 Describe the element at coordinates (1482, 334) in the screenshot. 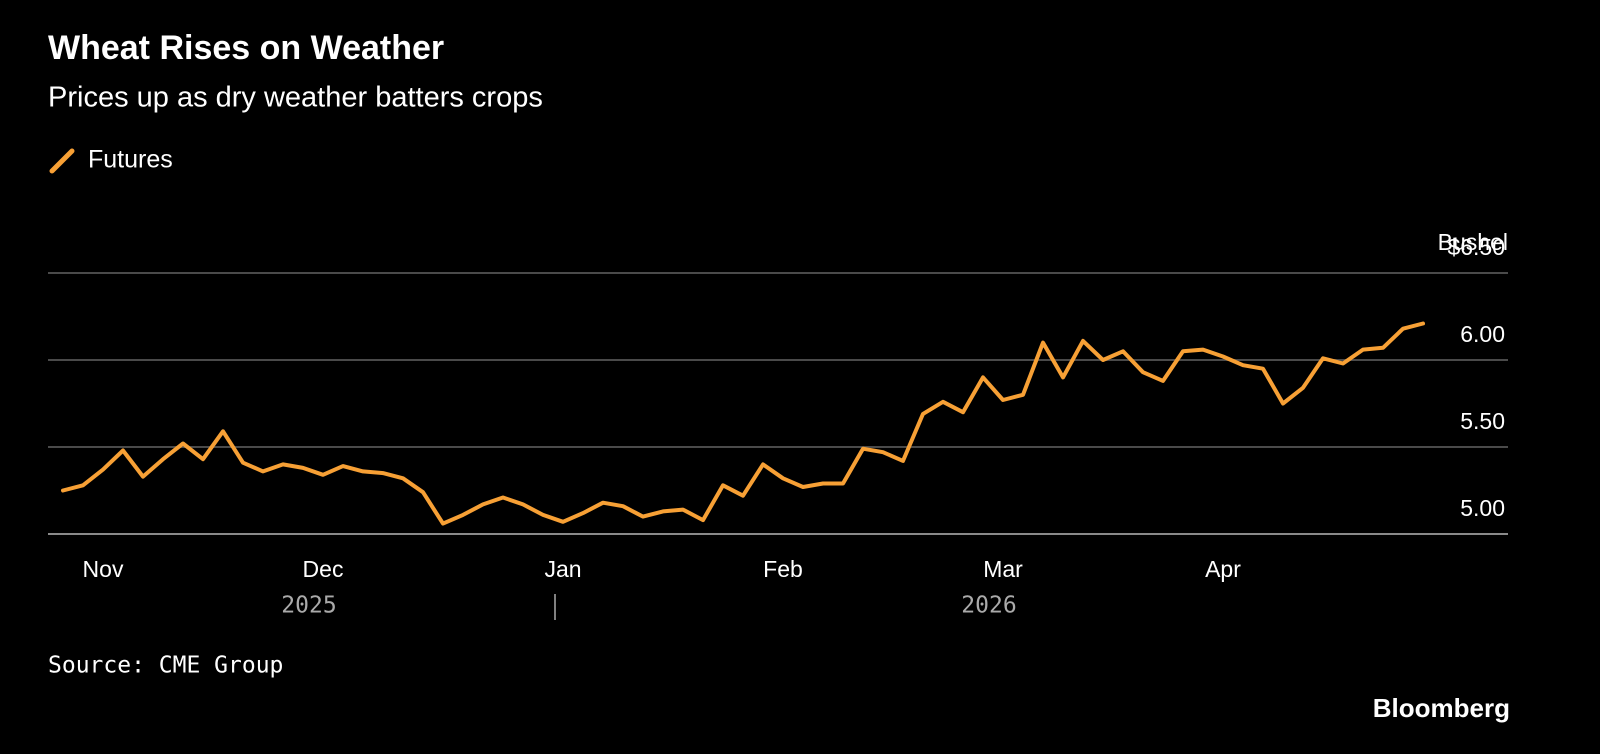

I see `y-tick-label: 6.00` at that location.